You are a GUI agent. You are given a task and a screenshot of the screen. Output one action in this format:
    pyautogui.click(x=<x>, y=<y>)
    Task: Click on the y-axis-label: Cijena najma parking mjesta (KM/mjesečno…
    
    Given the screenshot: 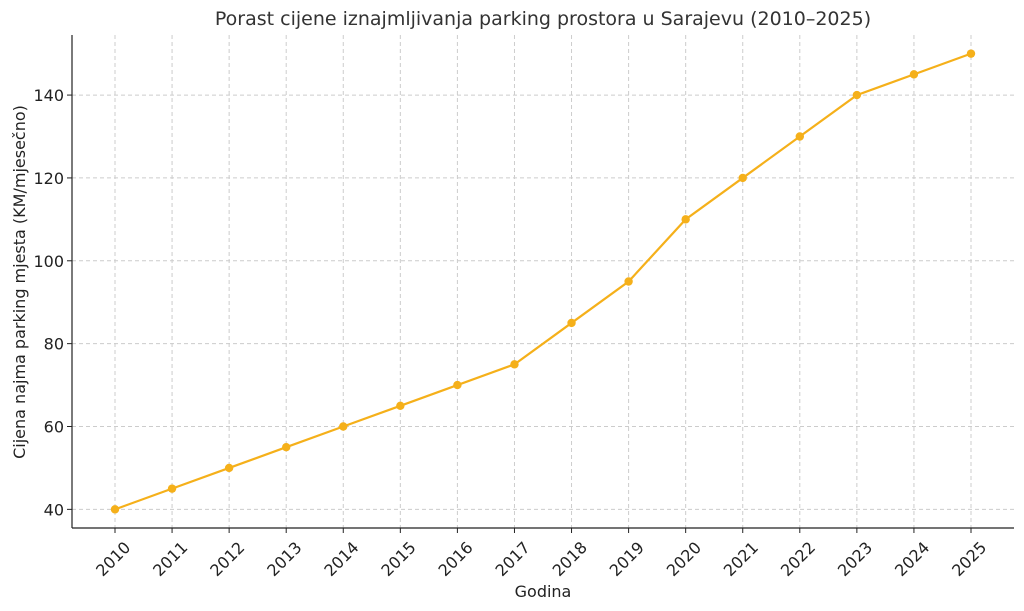 What is the action you would take?
    pyautogui.click(x=19, y=282)
    